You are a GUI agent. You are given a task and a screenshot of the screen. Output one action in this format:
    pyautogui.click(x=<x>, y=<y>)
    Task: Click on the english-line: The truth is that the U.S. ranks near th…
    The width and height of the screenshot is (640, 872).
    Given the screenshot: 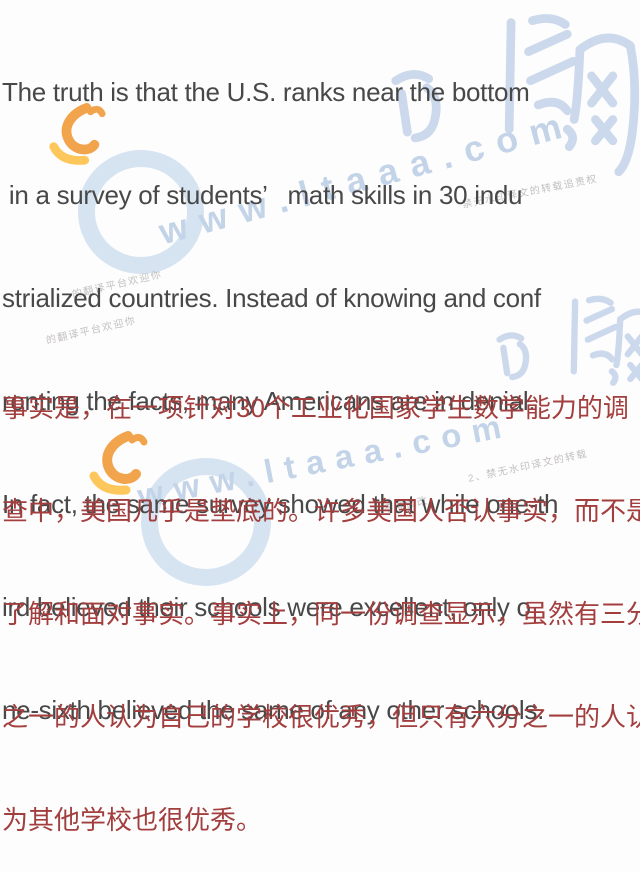 What is the action you would take?
    pyautogui.click(x=266, y=92)
    